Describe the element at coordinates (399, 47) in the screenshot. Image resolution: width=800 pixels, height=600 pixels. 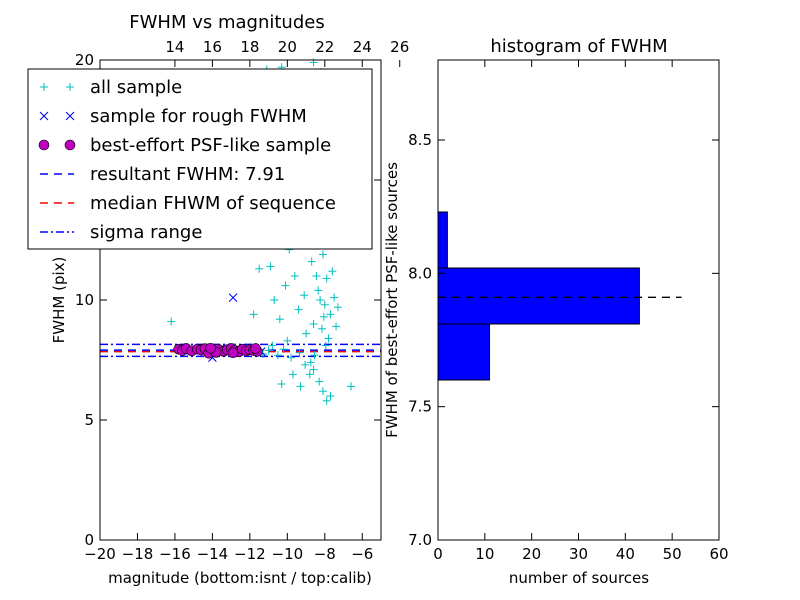
I see `top-tick-label: 26` at that location.